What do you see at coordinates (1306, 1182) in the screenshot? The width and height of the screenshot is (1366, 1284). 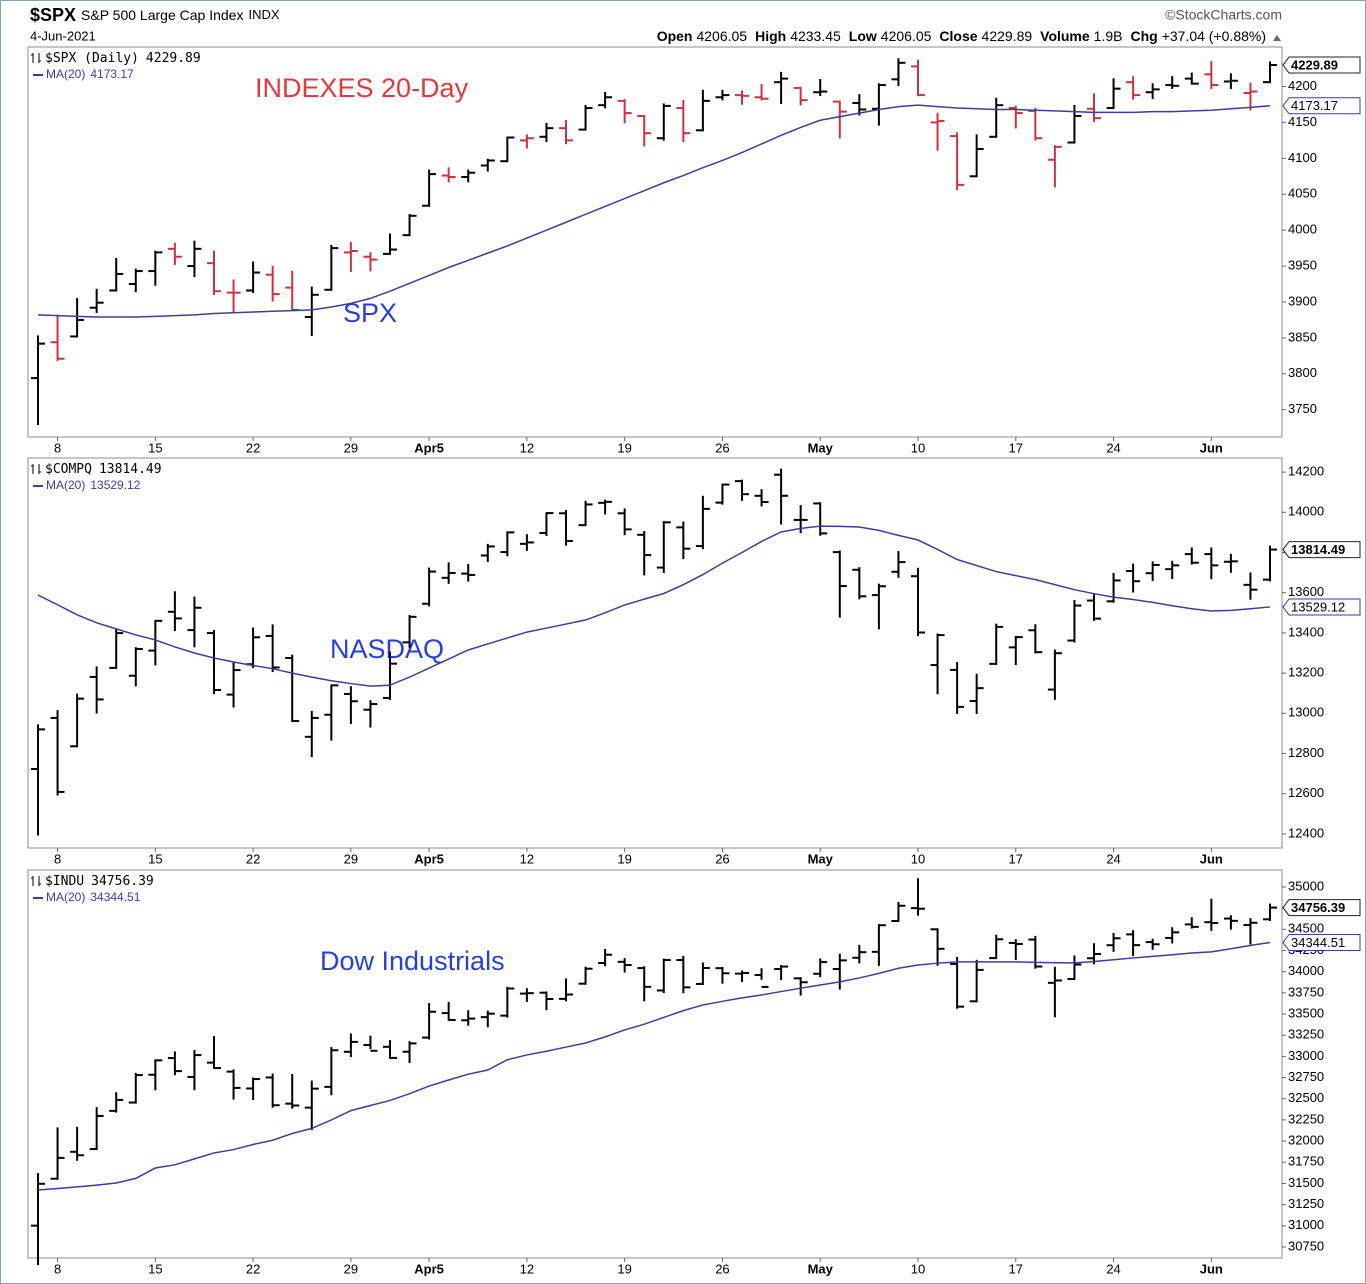 I see `y-tick-label: 31500` at bounding box center [1306, 1182].